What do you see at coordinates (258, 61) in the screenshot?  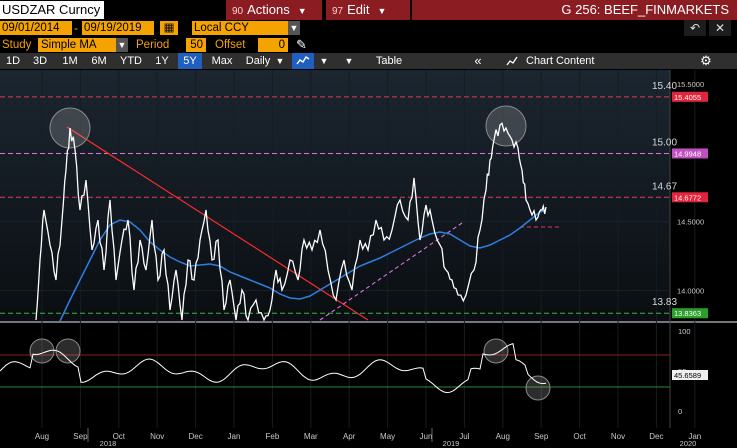 I see `frequency-select: Daily` at bounding box center [258, 61].